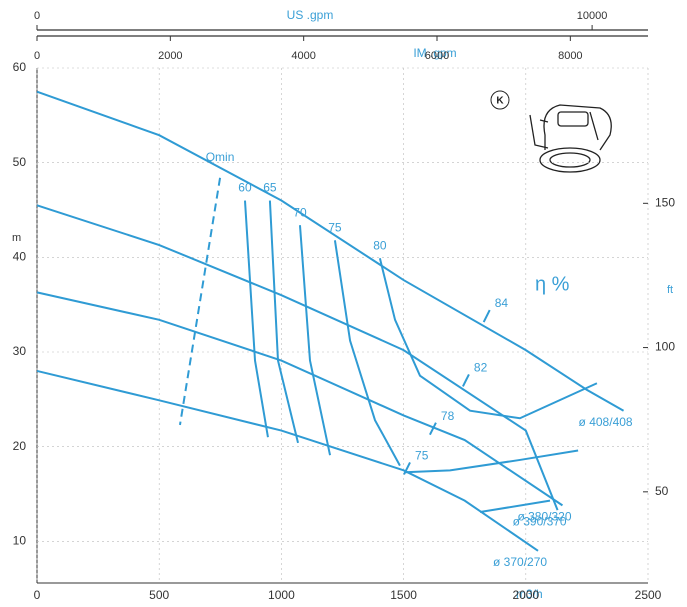 The width and height of the screenshot is (687, 607). Describe the element at coordinates (448, 416) in the screenshot. I see `annotation-label: 78` at that location.